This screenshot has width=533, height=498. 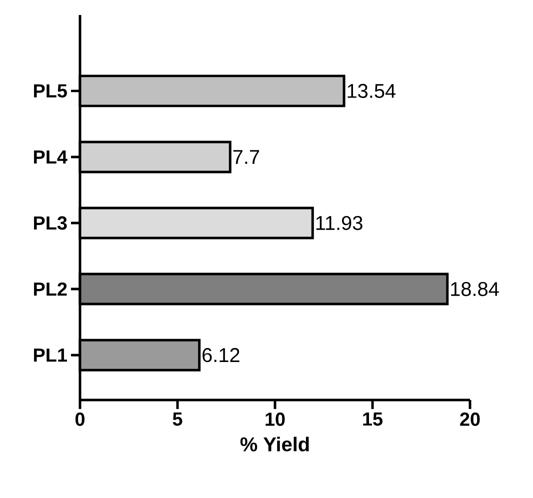 What do you see at coordinates (274, 444) in the screenshot?
I see `x-axis-title: % Yield` at bounding box center [274, 444].